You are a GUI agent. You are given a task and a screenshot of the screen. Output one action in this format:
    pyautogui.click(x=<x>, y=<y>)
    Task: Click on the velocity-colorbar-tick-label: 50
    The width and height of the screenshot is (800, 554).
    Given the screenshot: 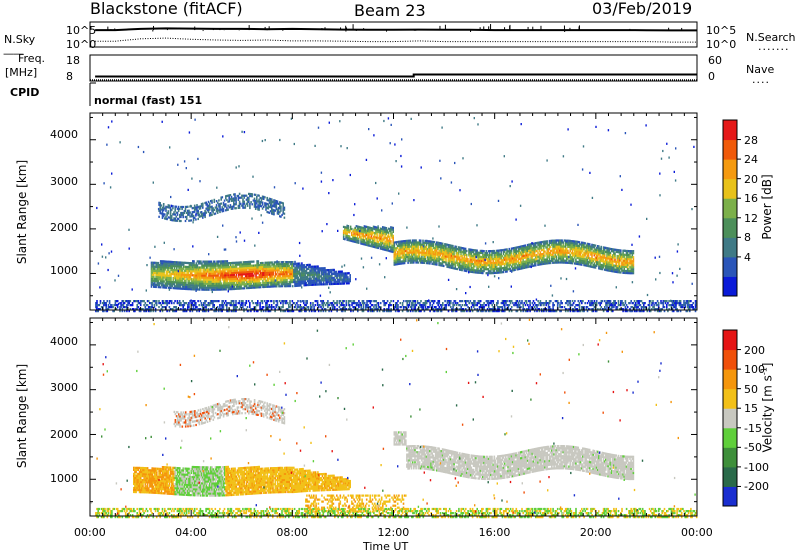 What is the action you would take?
    pyautogui.click(x=751, y=389)
    